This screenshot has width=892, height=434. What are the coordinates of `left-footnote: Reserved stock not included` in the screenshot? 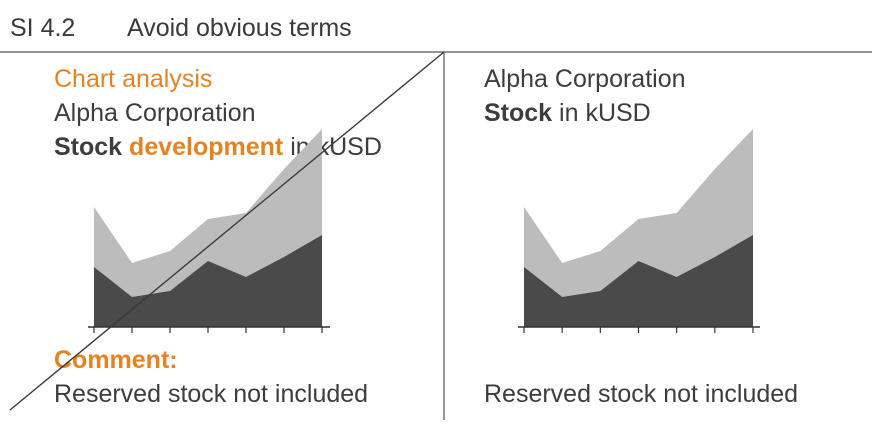 It's located at (211, 394).